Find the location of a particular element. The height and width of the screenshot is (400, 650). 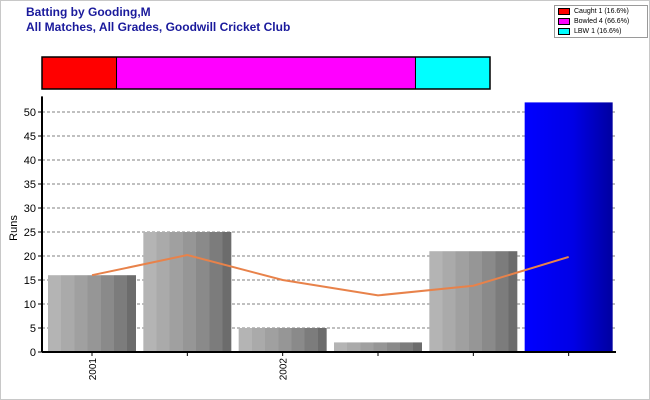

legend-swatch-lbw is located at coordinates (564, 31).